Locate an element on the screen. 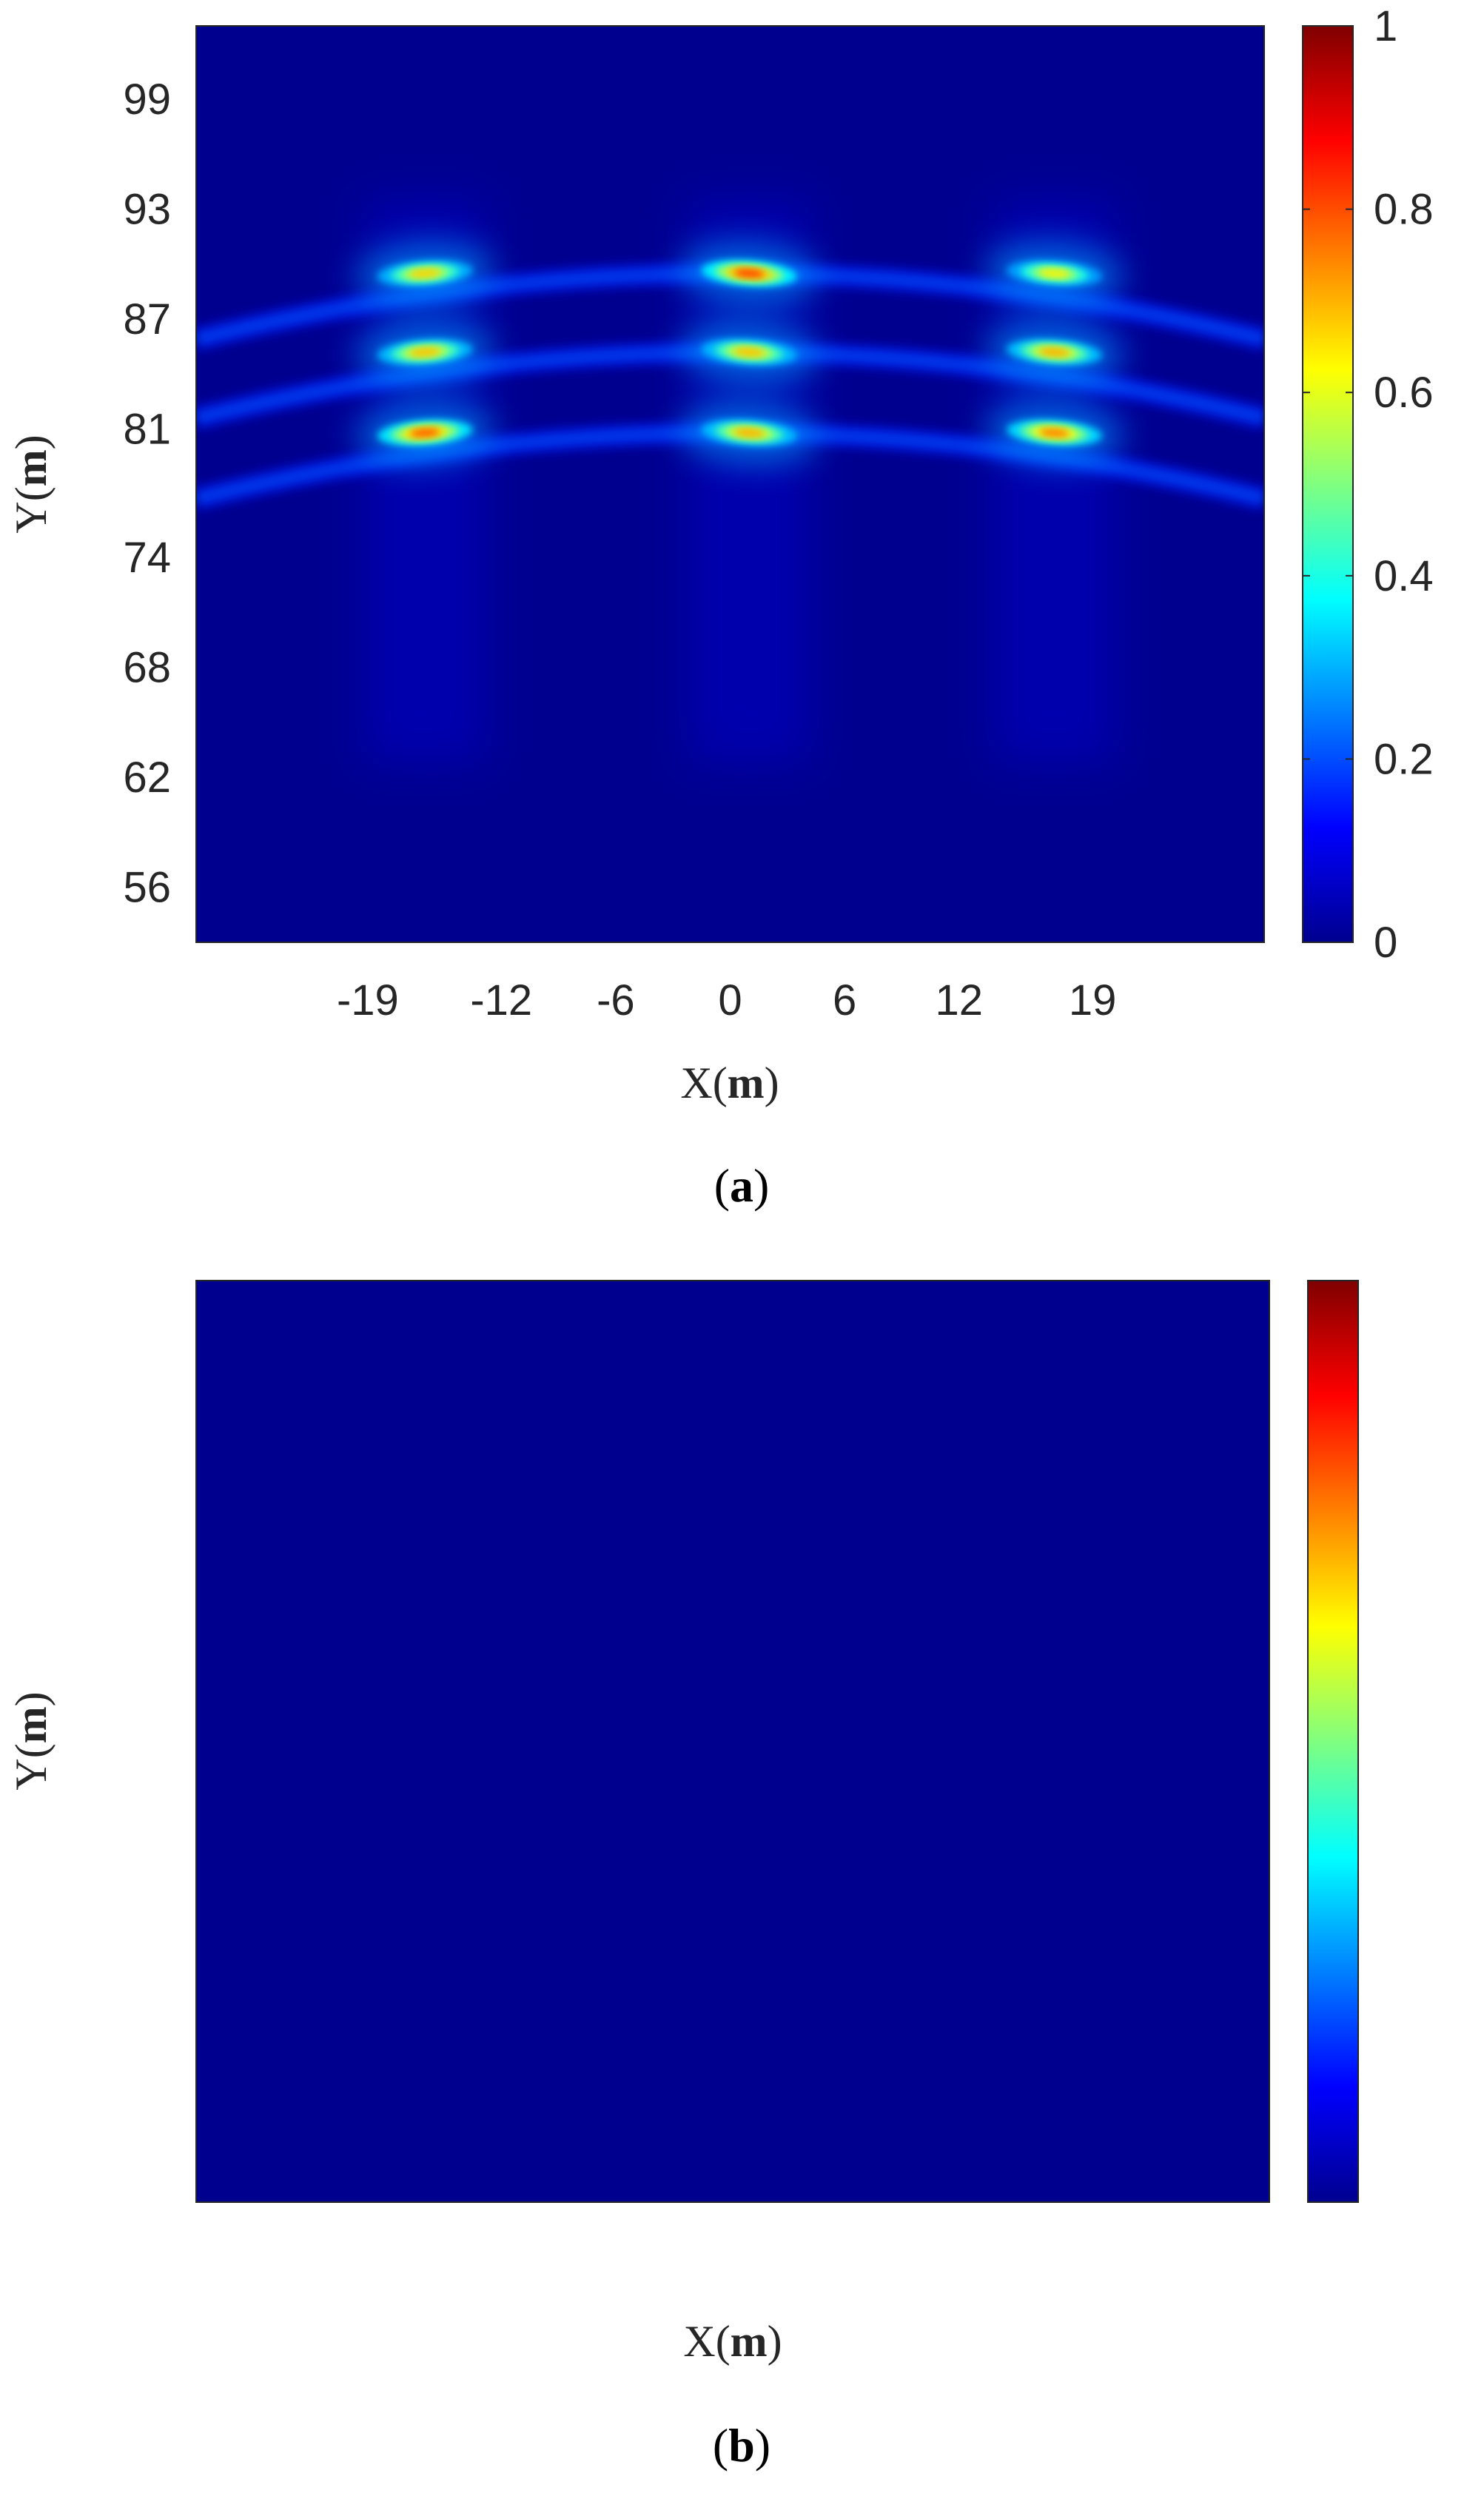  x-tick-label: -19 is located at coordinates (368, 1000).